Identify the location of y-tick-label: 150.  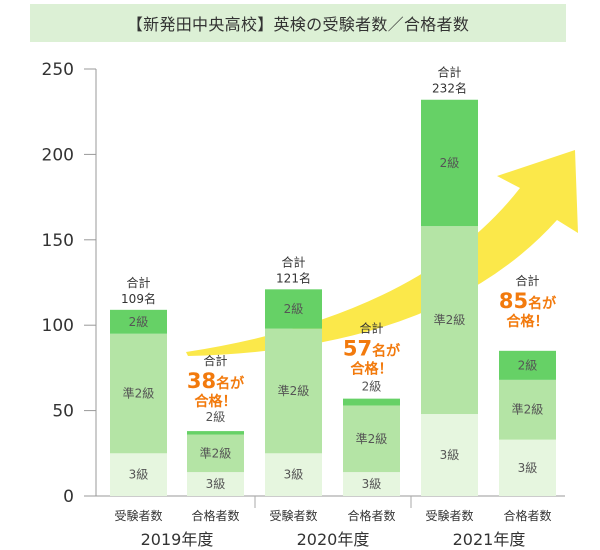
(58, 241).